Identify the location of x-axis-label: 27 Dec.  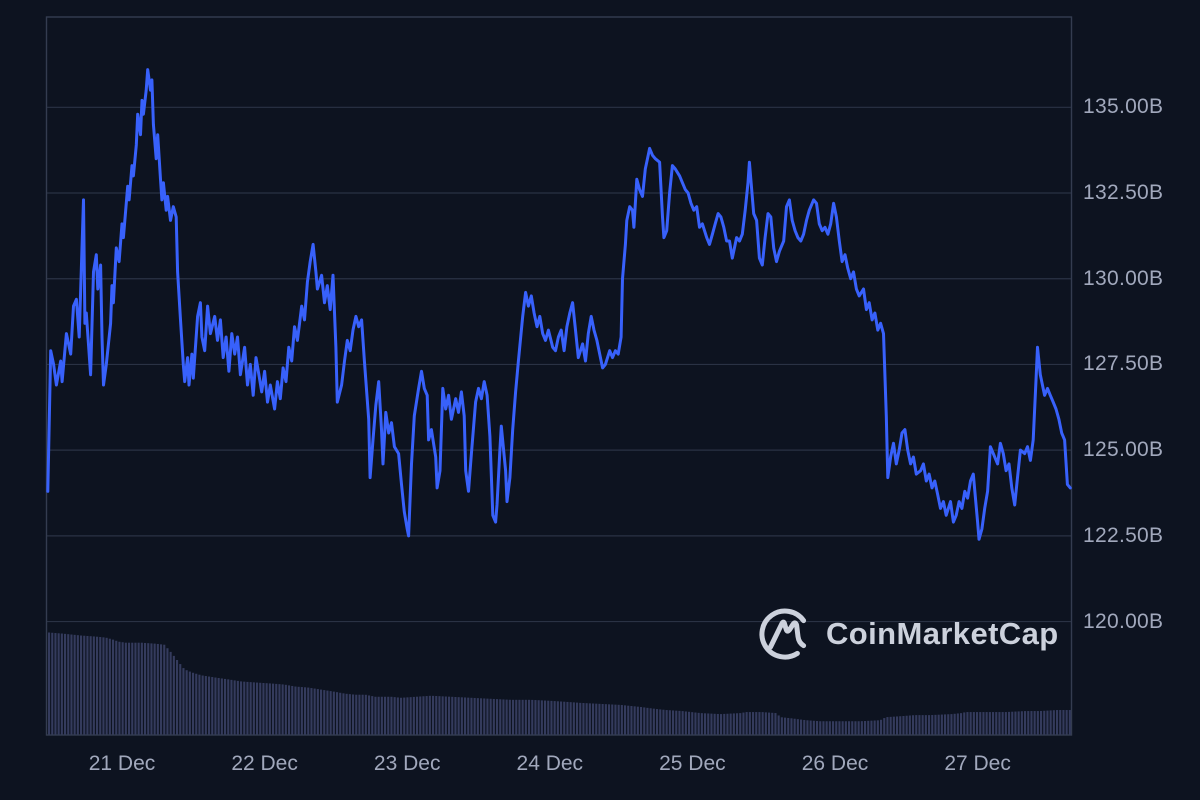
(977, 763).